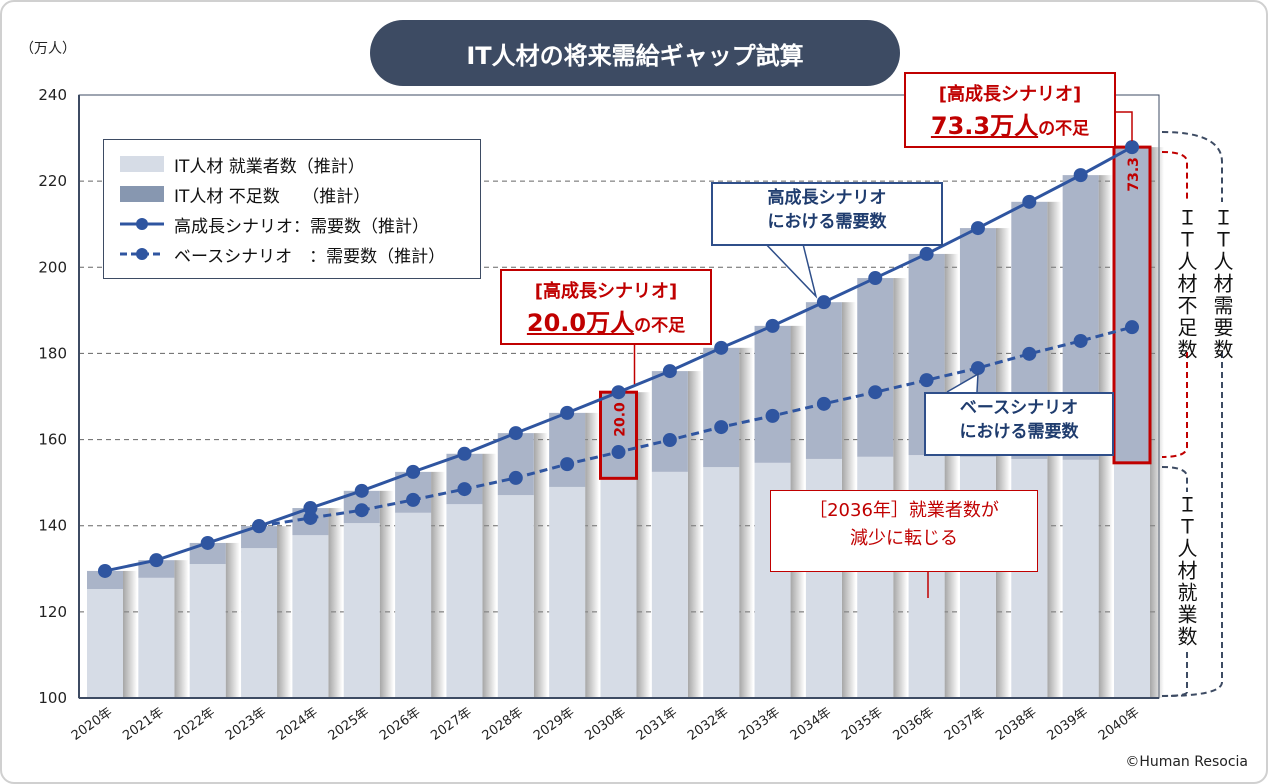  What do you see at coordinates (1134, 174) in the screenshot?
I see `shortage-value-label: 73.3` at bounding box center [1134, 174].